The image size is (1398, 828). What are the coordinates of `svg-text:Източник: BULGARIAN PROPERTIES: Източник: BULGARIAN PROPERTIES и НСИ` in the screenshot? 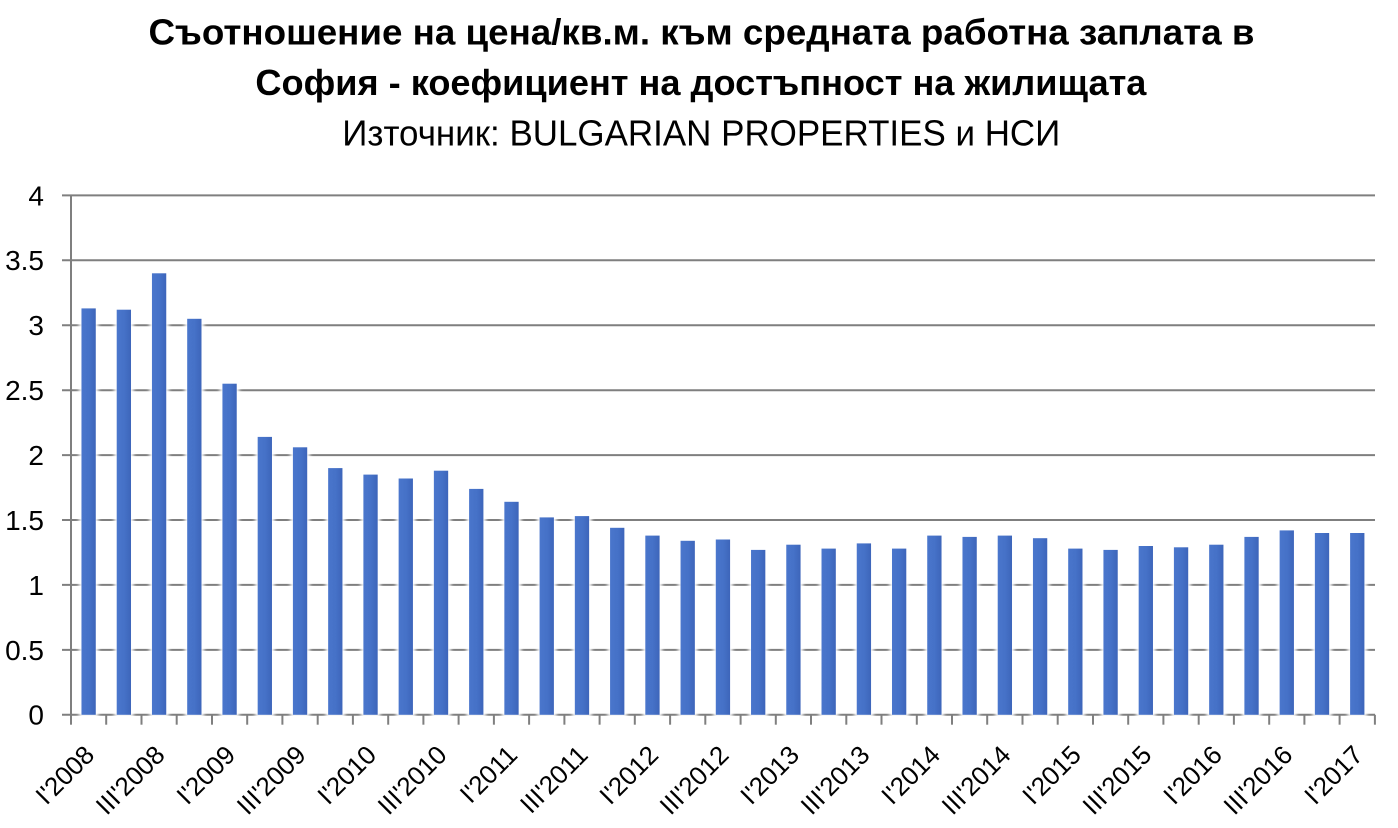 It's located at (701, 133).